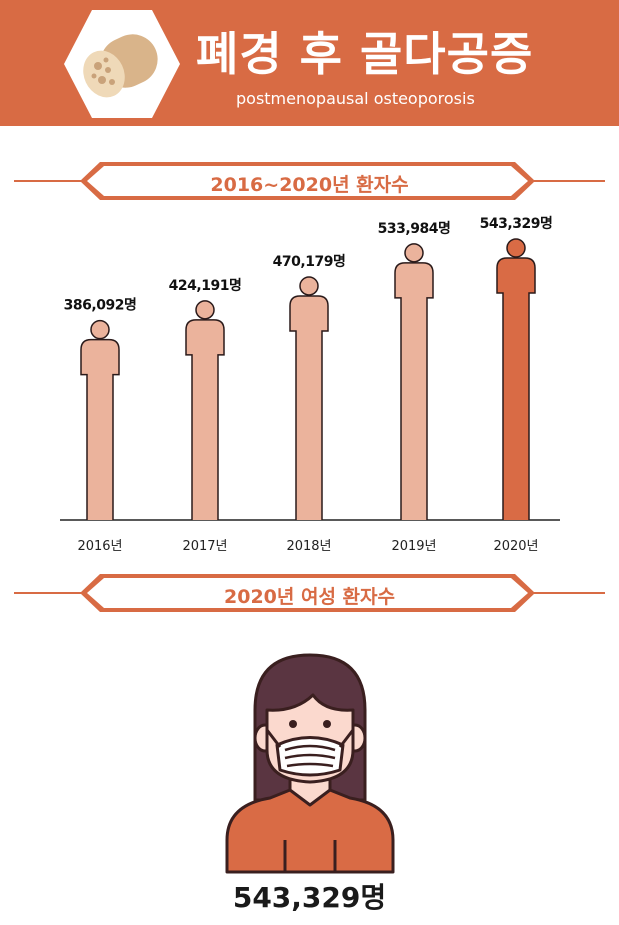  I want to click on female-patient-total: 543,329명, so click(309, 897).